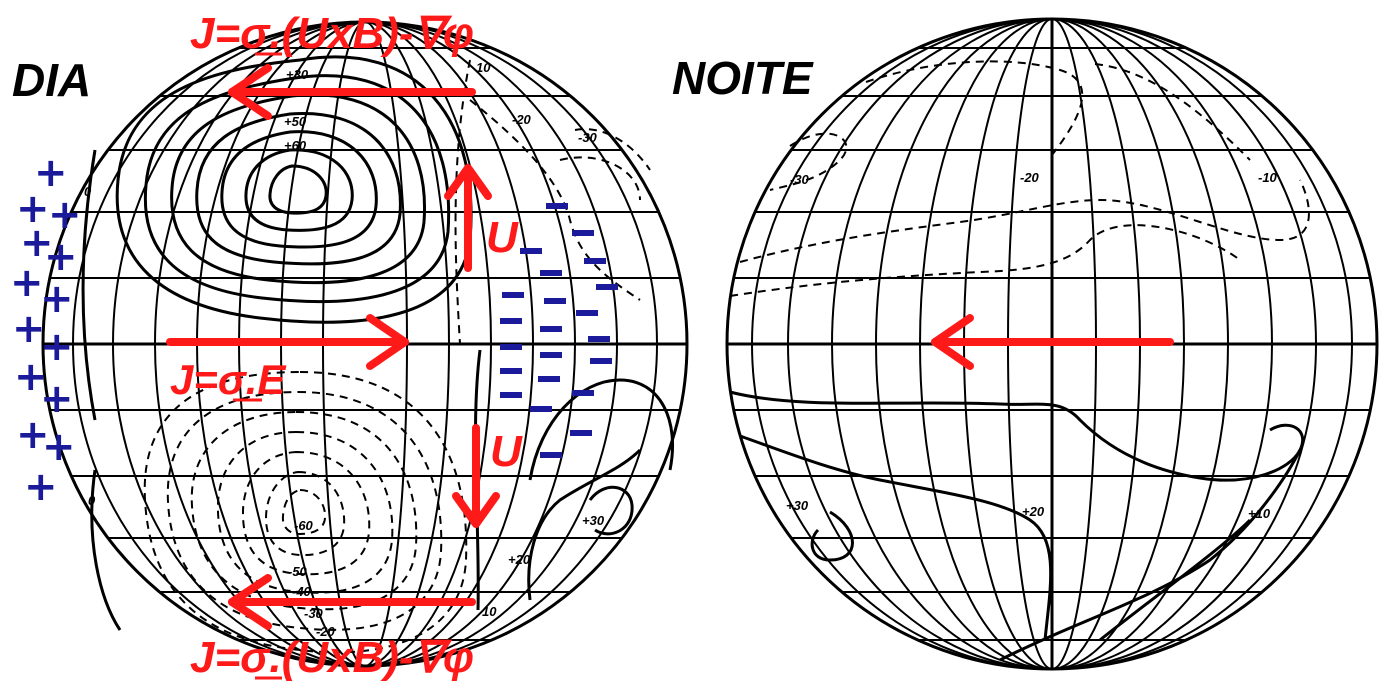 This screenshot has width=1384, height=687. What do you see at coordinates (51, 80) in the screenshot?
I see `day-title: DIA` at bounding box center [51, 80].